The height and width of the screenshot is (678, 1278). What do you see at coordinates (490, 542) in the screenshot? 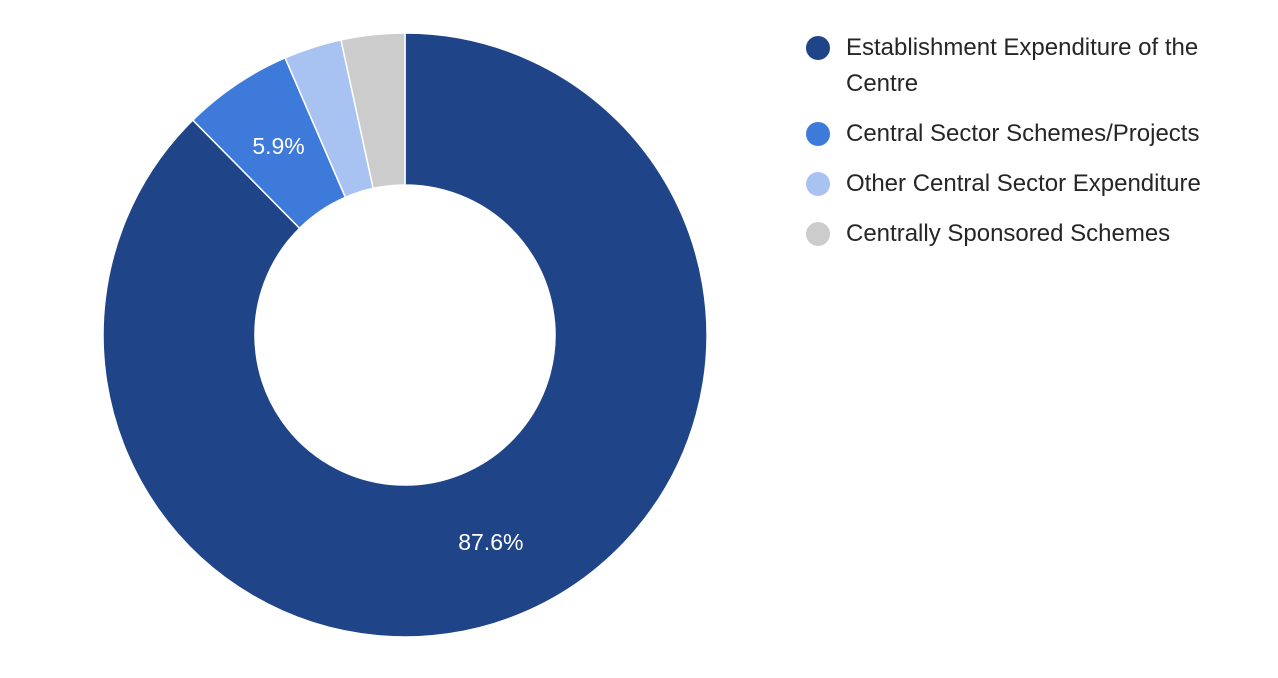
I see `slice-label-1: 87.6%` at bounding box center [490, 542].